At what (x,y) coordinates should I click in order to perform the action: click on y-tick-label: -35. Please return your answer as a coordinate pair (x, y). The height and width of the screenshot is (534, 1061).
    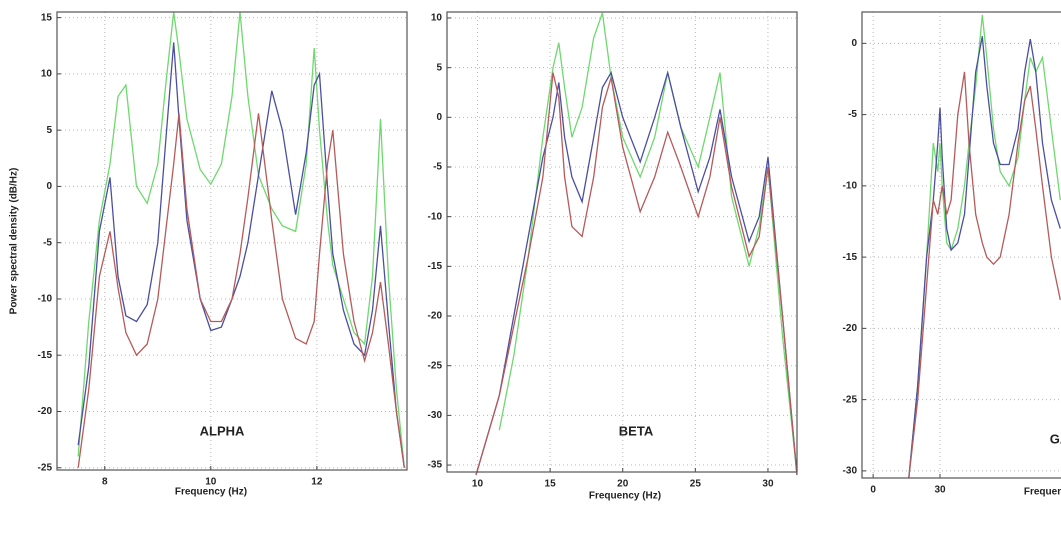
    Looking at the image, I should click on (435, 465).